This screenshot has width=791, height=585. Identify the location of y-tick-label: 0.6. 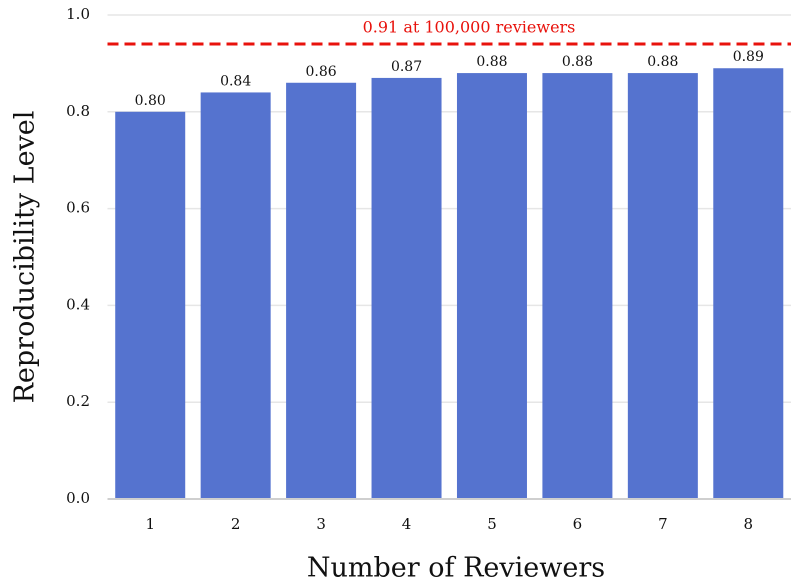
(78, 208).